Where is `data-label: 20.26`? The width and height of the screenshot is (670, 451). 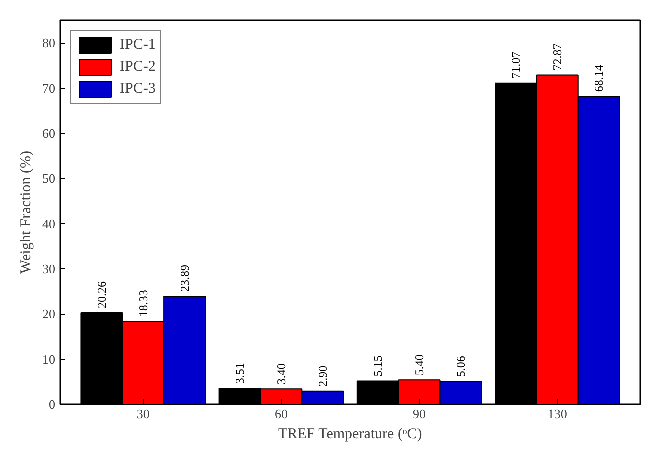 data-label: 20.26 is located at coordinates (101, 294).